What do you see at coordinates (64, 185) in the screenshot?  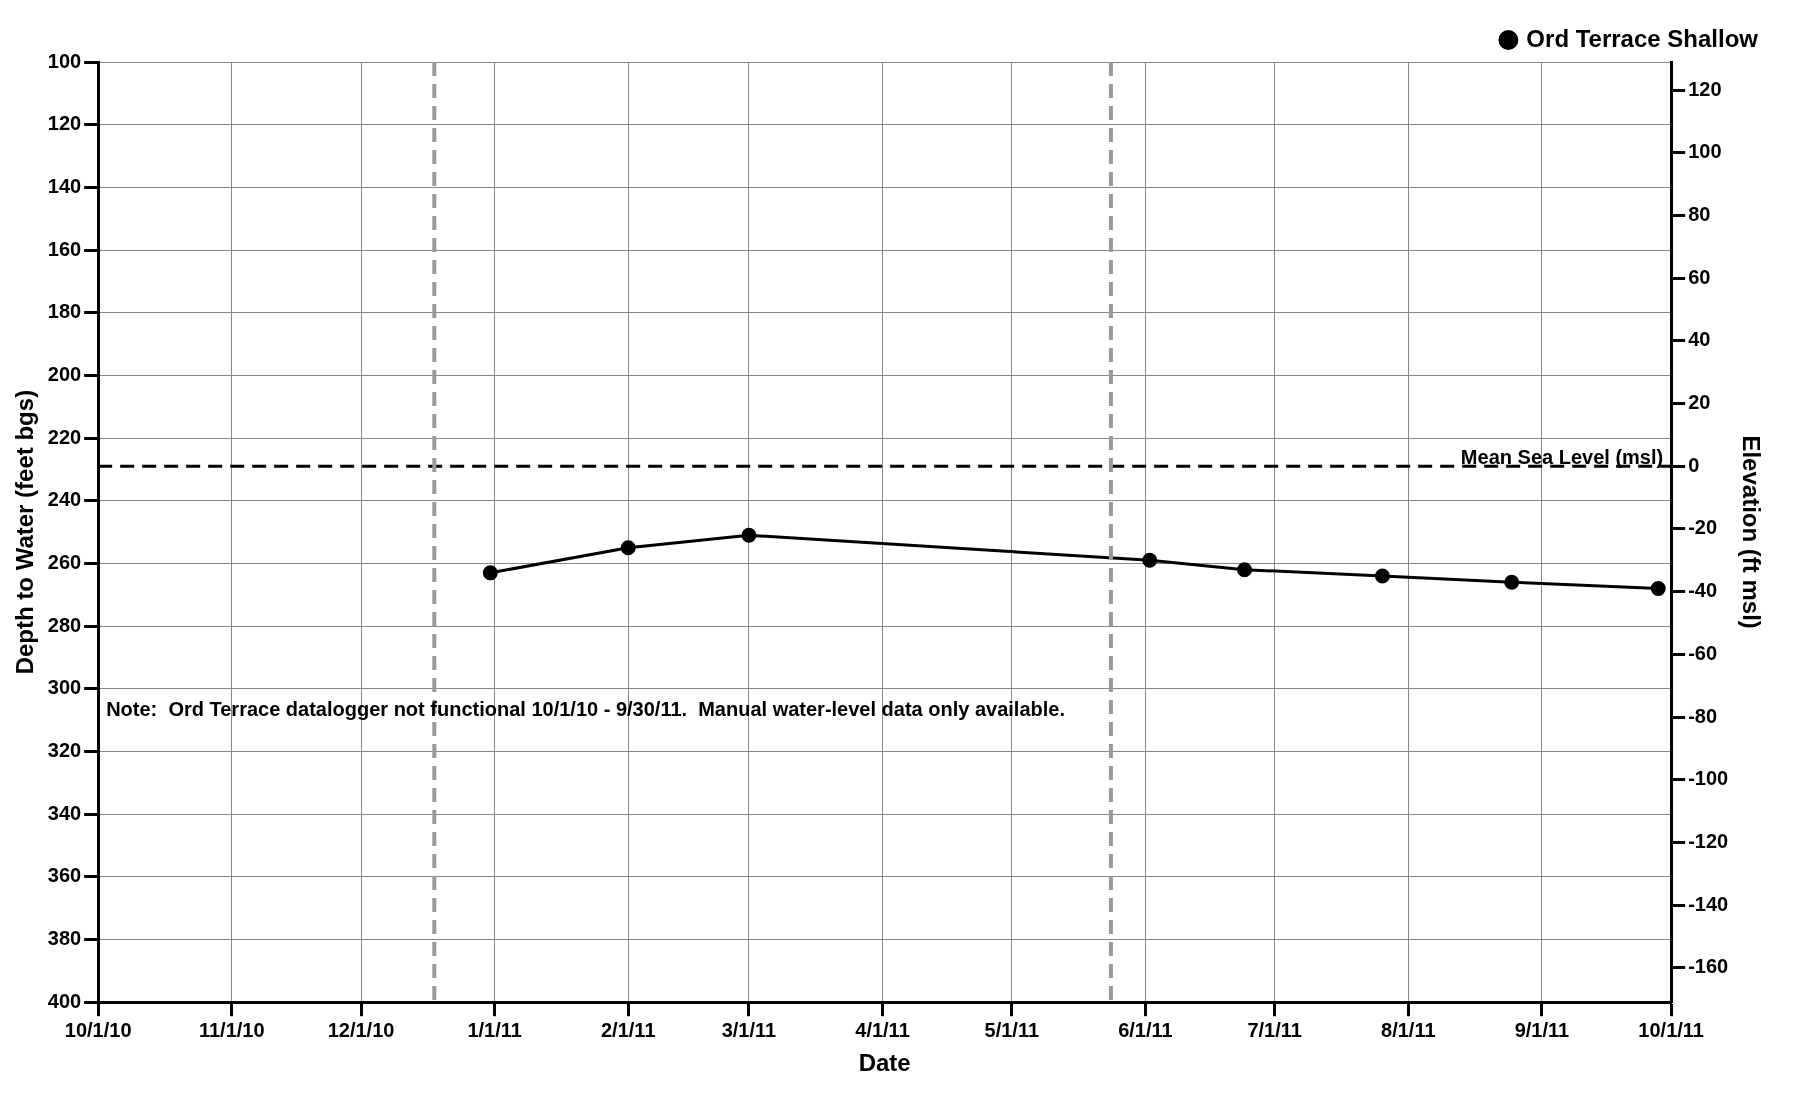 I see `y-tick-label: 140` at bounding box center [64, 185].